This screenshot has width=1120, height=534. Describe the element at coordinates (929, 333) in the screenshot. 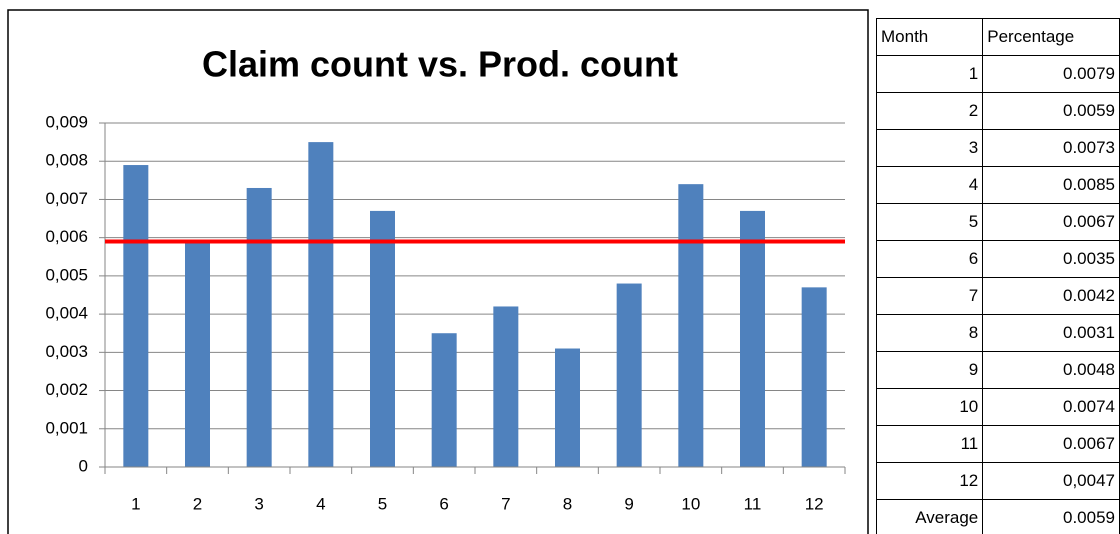

I see `table-cell: 8` at that location.